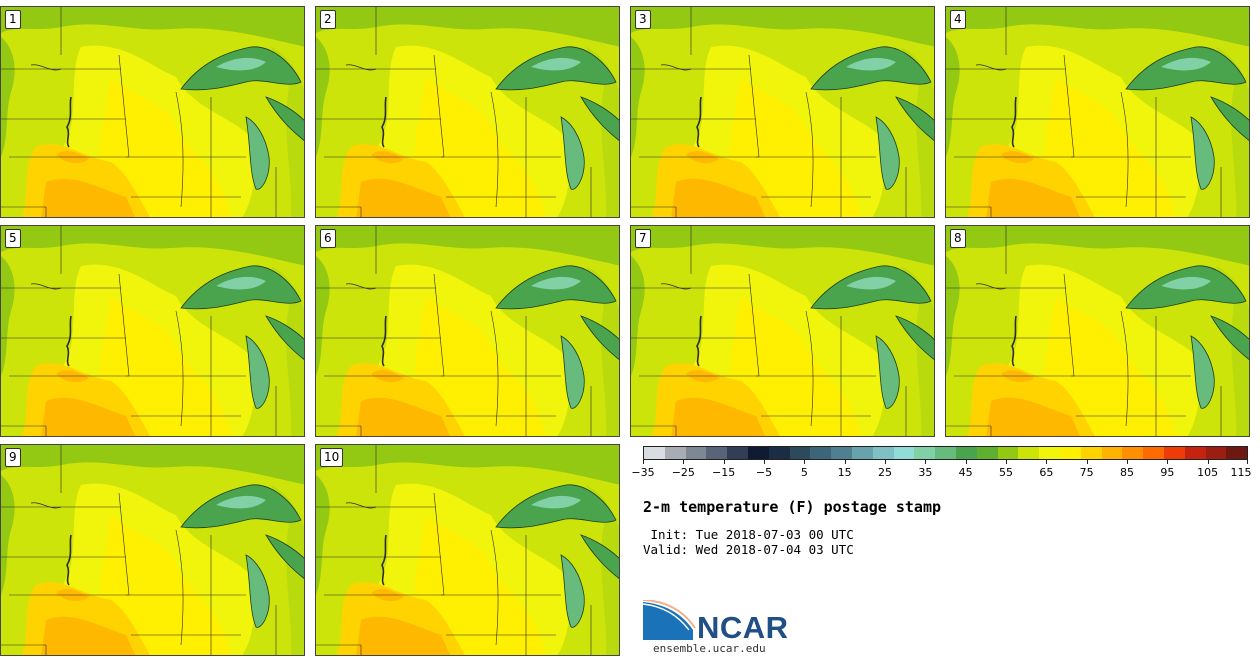  Describe the element at coordinates (643, 19) in the screenshot. I see `panel-label: 3` at that location.